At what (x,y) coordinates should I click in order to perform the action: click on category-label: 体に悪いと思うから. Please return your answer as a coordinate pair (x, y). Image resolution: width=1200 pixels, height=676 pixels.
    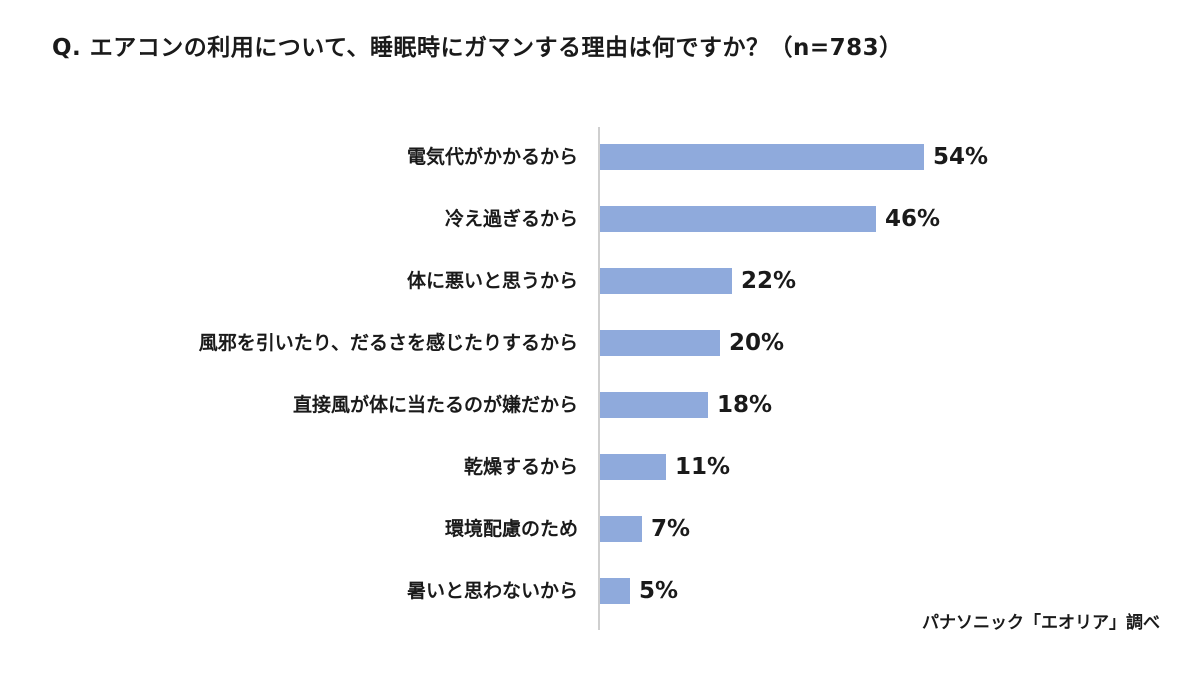
    Looking at the image, I should click on (492, 280).